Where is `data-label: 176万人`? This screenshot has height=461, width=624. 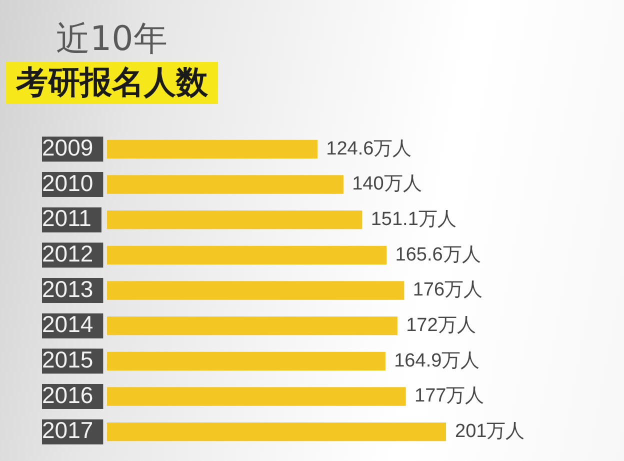 data-label: 176万人 is located at coordinates (447, 290).